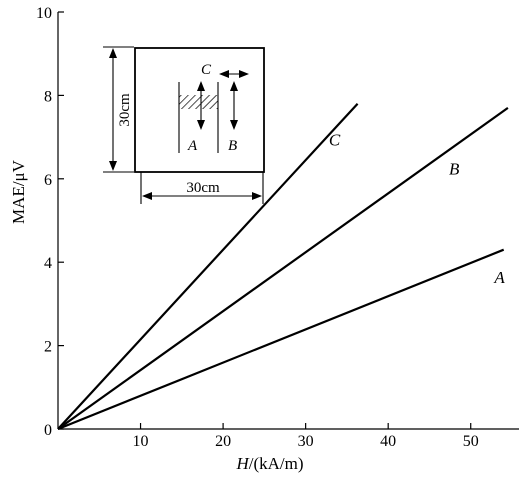  What do you see at coordinates (198, 102) in the screenshot?
I see `inset-hatched-region` at bounding box center [198, 102].